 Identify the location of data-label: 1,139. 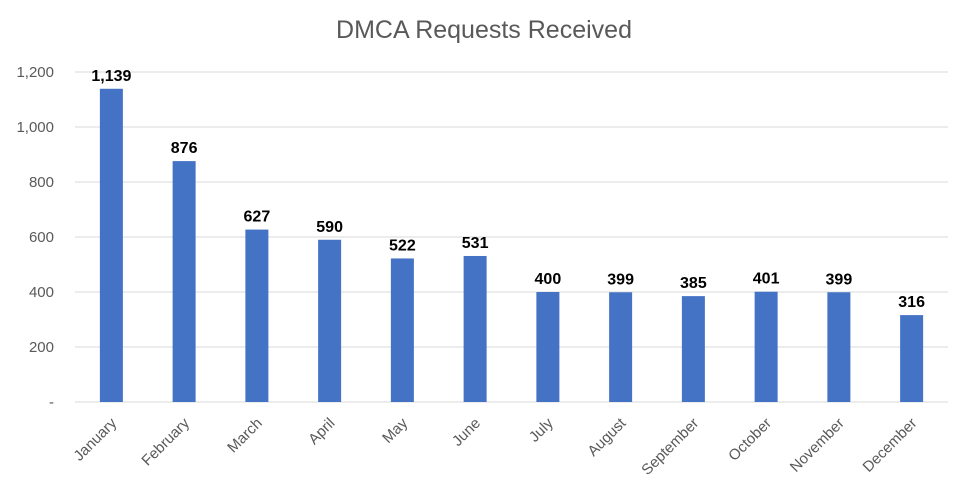
(111, 76).